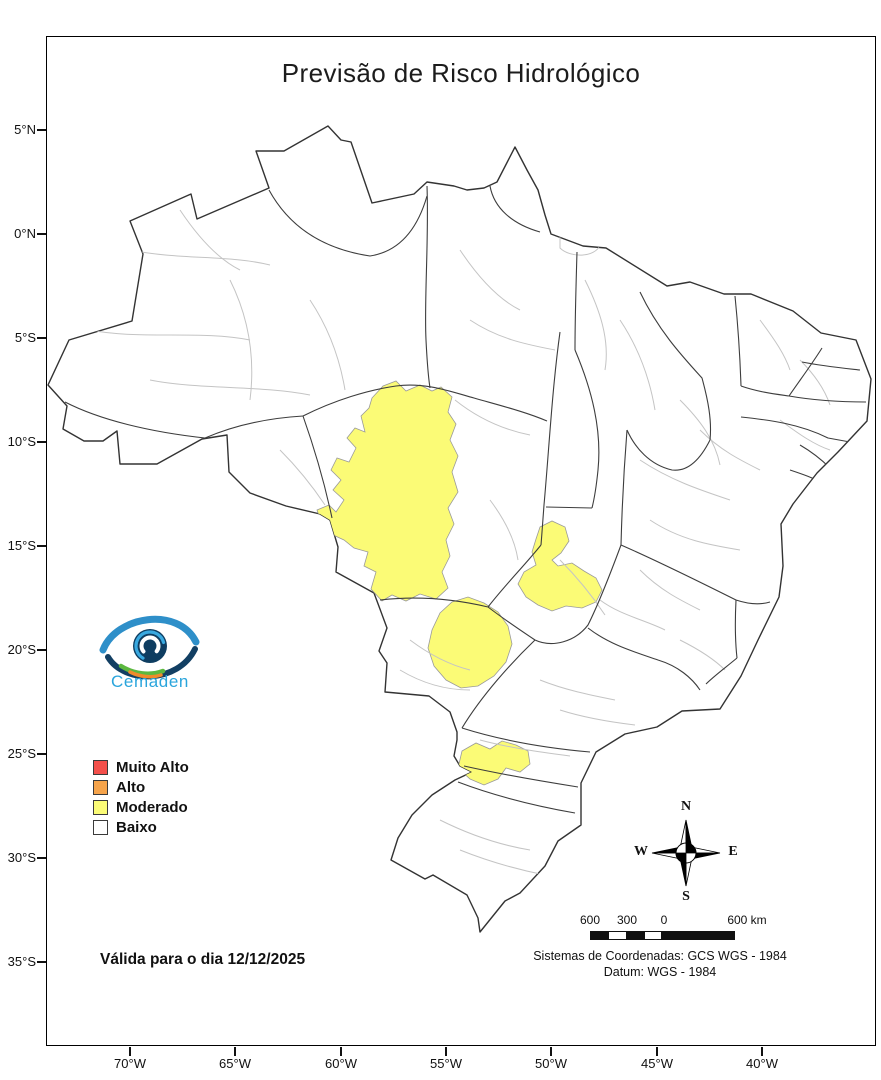  What do you see at coordinates (136, 827) in the screenshot?
I see `legend-label: Baixo` at bounding box center [136, 827].